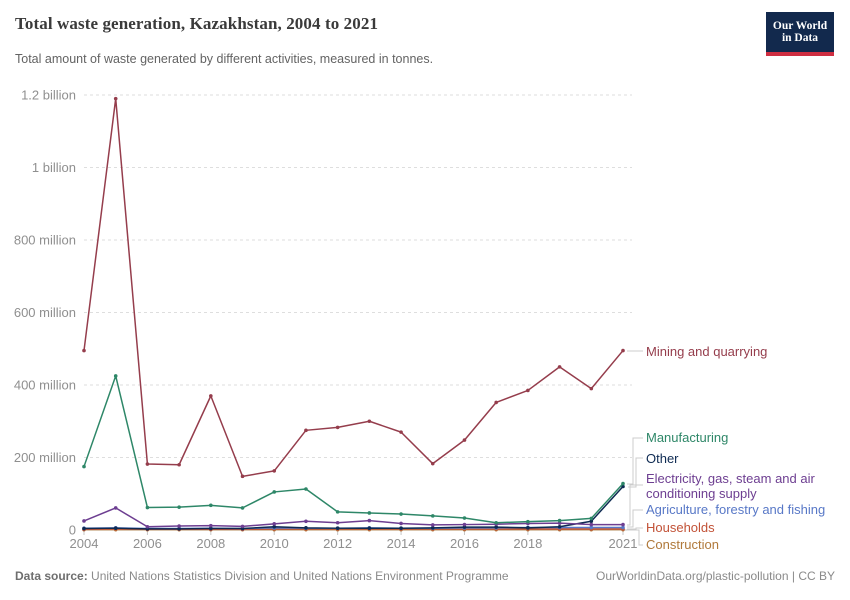 The image size is (850, 600). What do you see at coordinates (707, 351) in the screenshot?
I see `legend-item-0: Mining and quarrying` at bounding box center [707, 351].